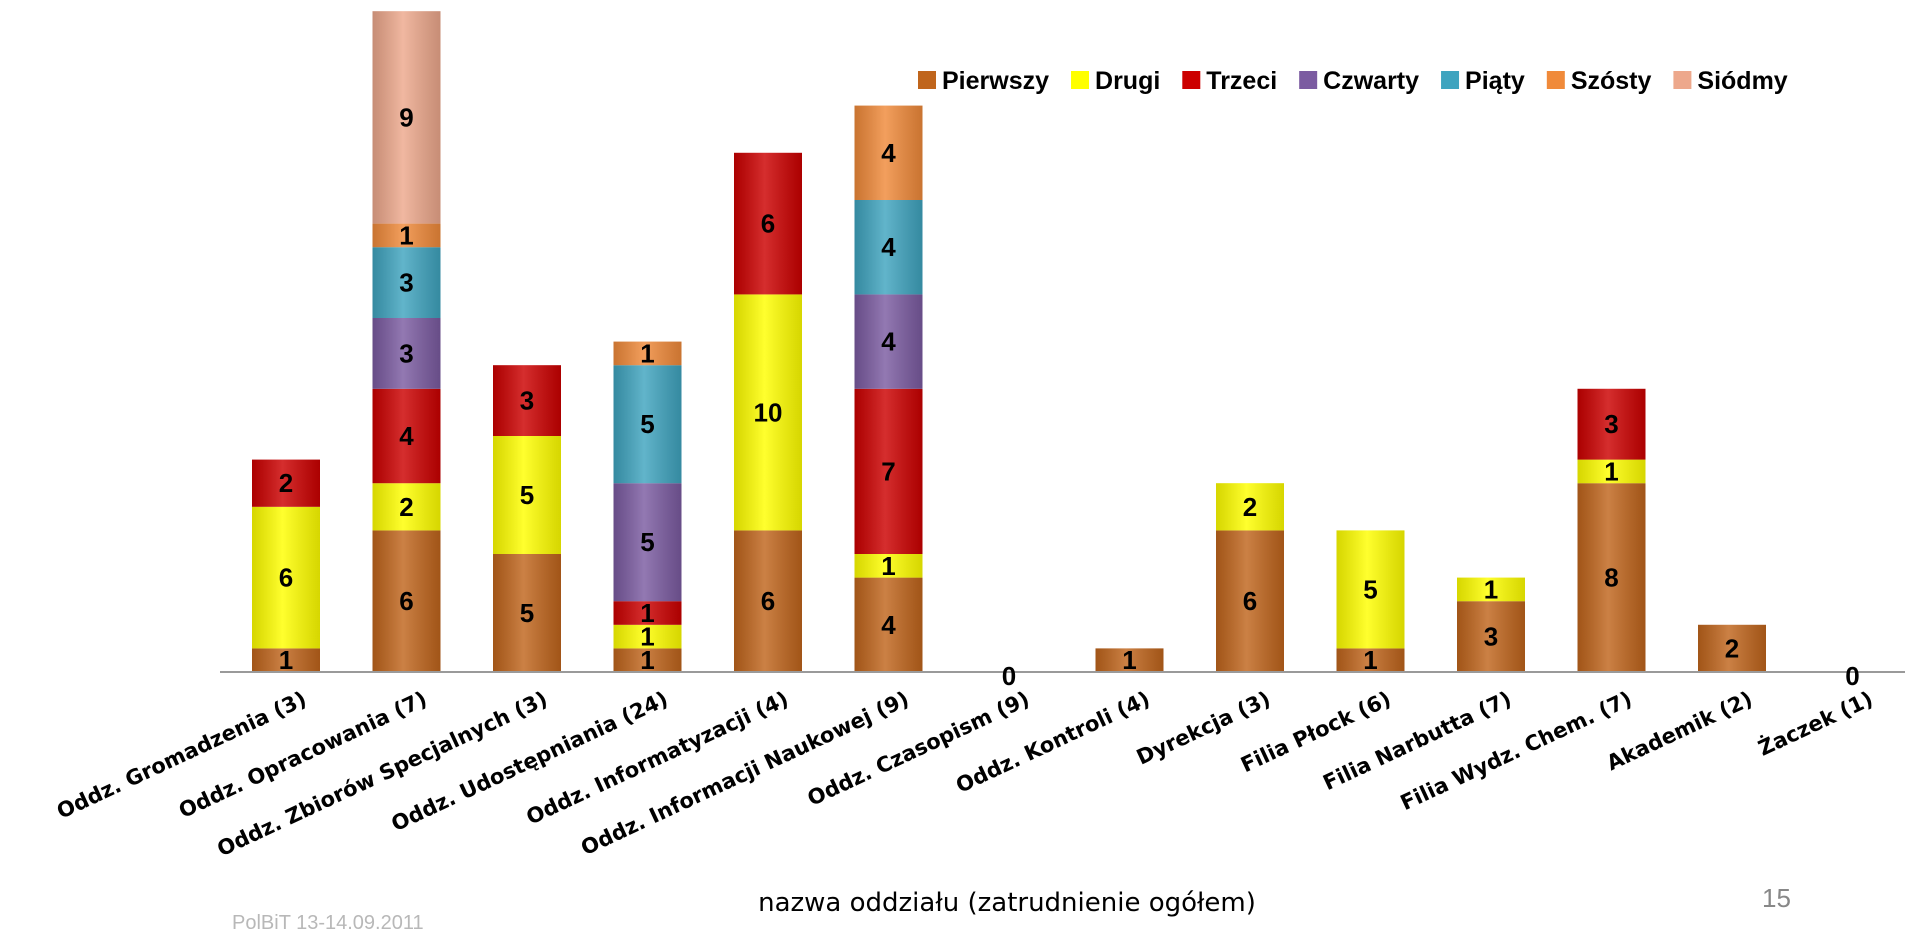 The width and height of the screenshot is (1907, 935). I want to click on value-label-szósty-4: 1, so click(647, 353).